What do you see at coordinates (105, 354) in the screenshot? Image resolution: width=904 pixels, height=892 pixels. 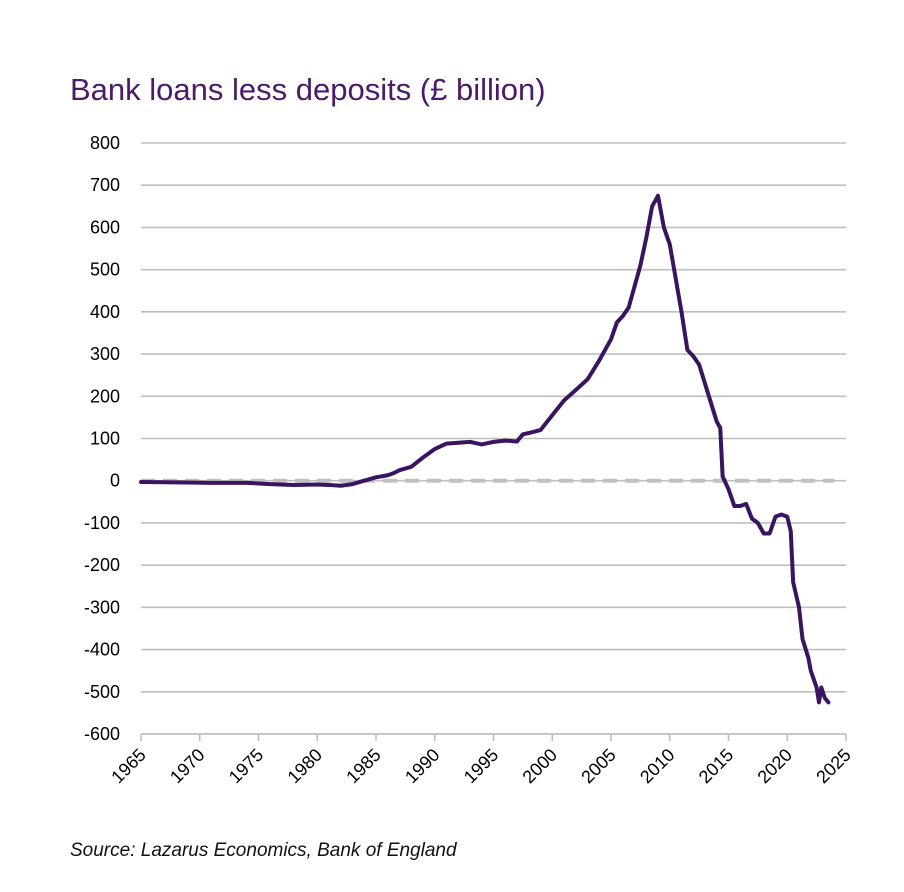 I see `y-tick-label: 300` at bounding box center [105, 354].